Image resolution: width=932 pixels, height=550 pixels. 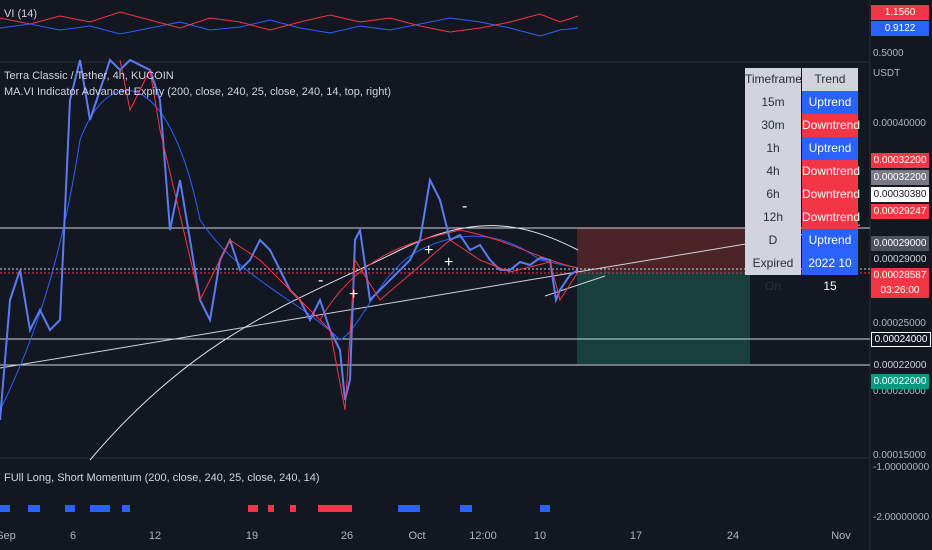 I want to click on price-tick: 0.00040000, so click(x=899, y=123).